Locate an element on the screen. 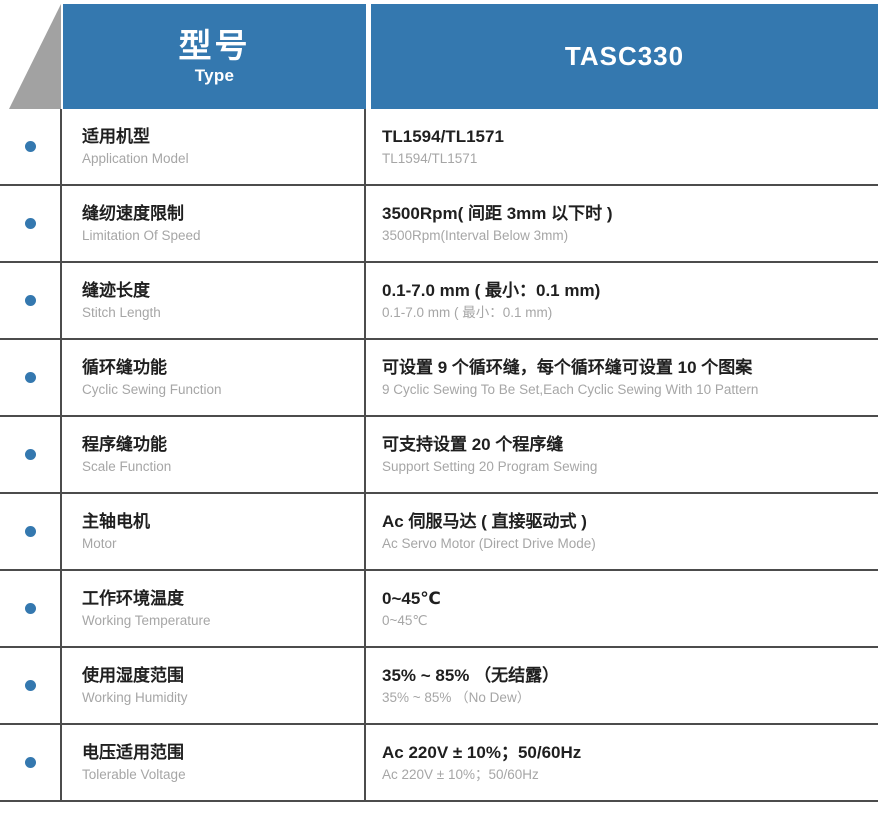  header-type-zh: 型号 is located at coordinates (214, 45).